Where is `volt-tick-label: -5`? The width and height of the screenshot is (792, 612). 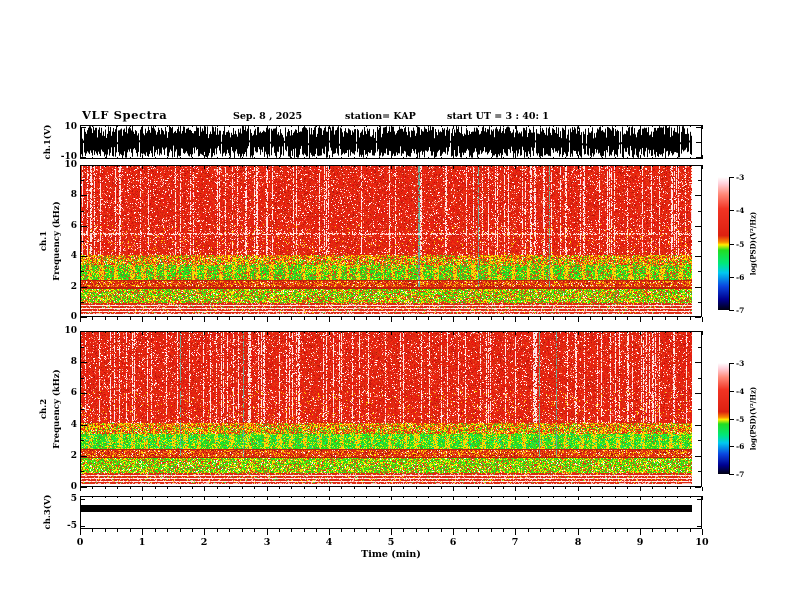
volt-tick-label: -5 is located at coordinates (72, 526).